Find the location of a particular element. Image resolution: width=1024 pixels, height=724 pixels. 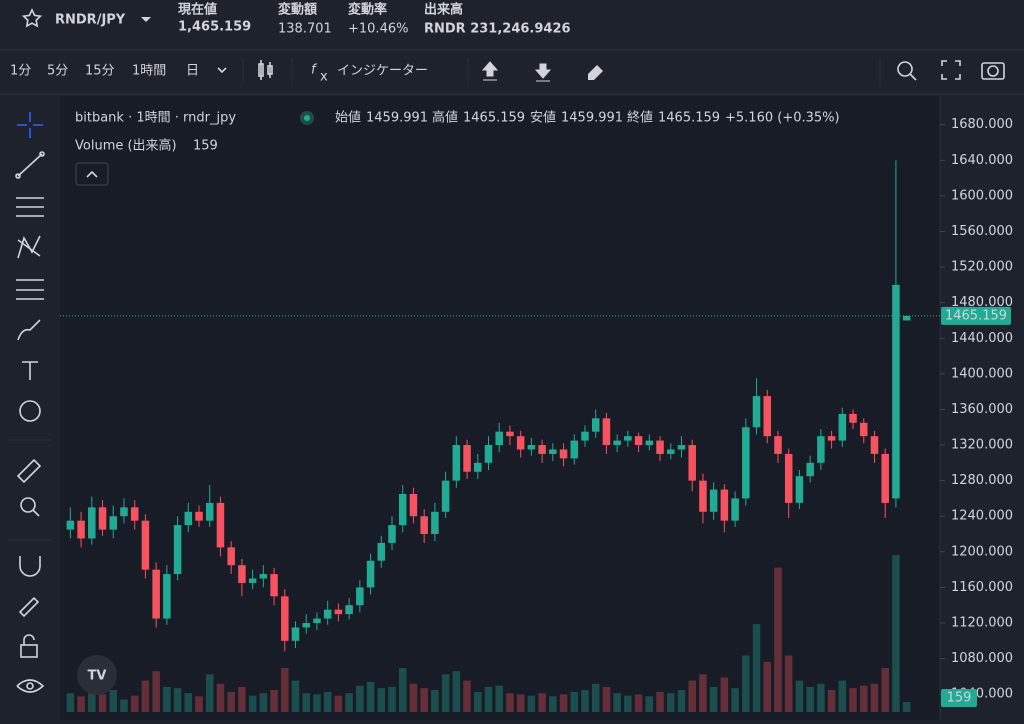

logo: TV is located at coordinates (97, 676).